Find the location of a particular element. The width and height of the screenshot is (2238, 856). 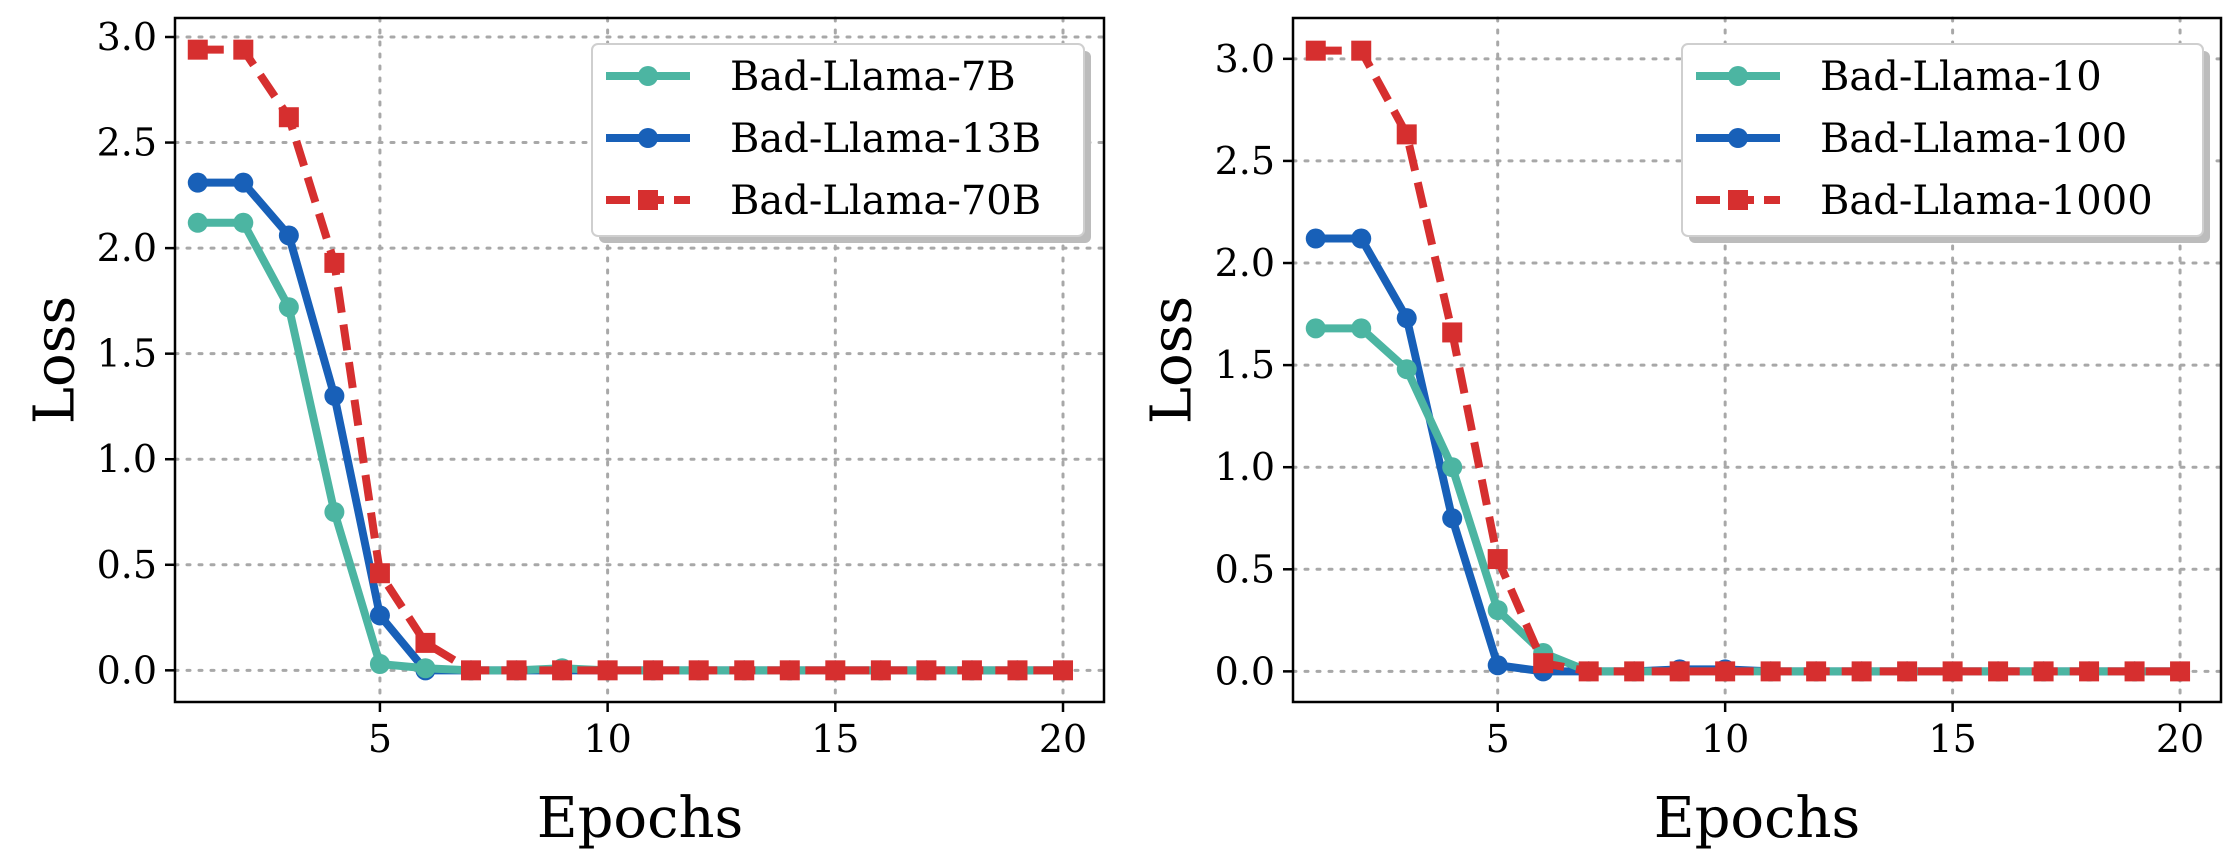

x-axis-right: 5 10 15 20 is located at coordinates (1845, 731).